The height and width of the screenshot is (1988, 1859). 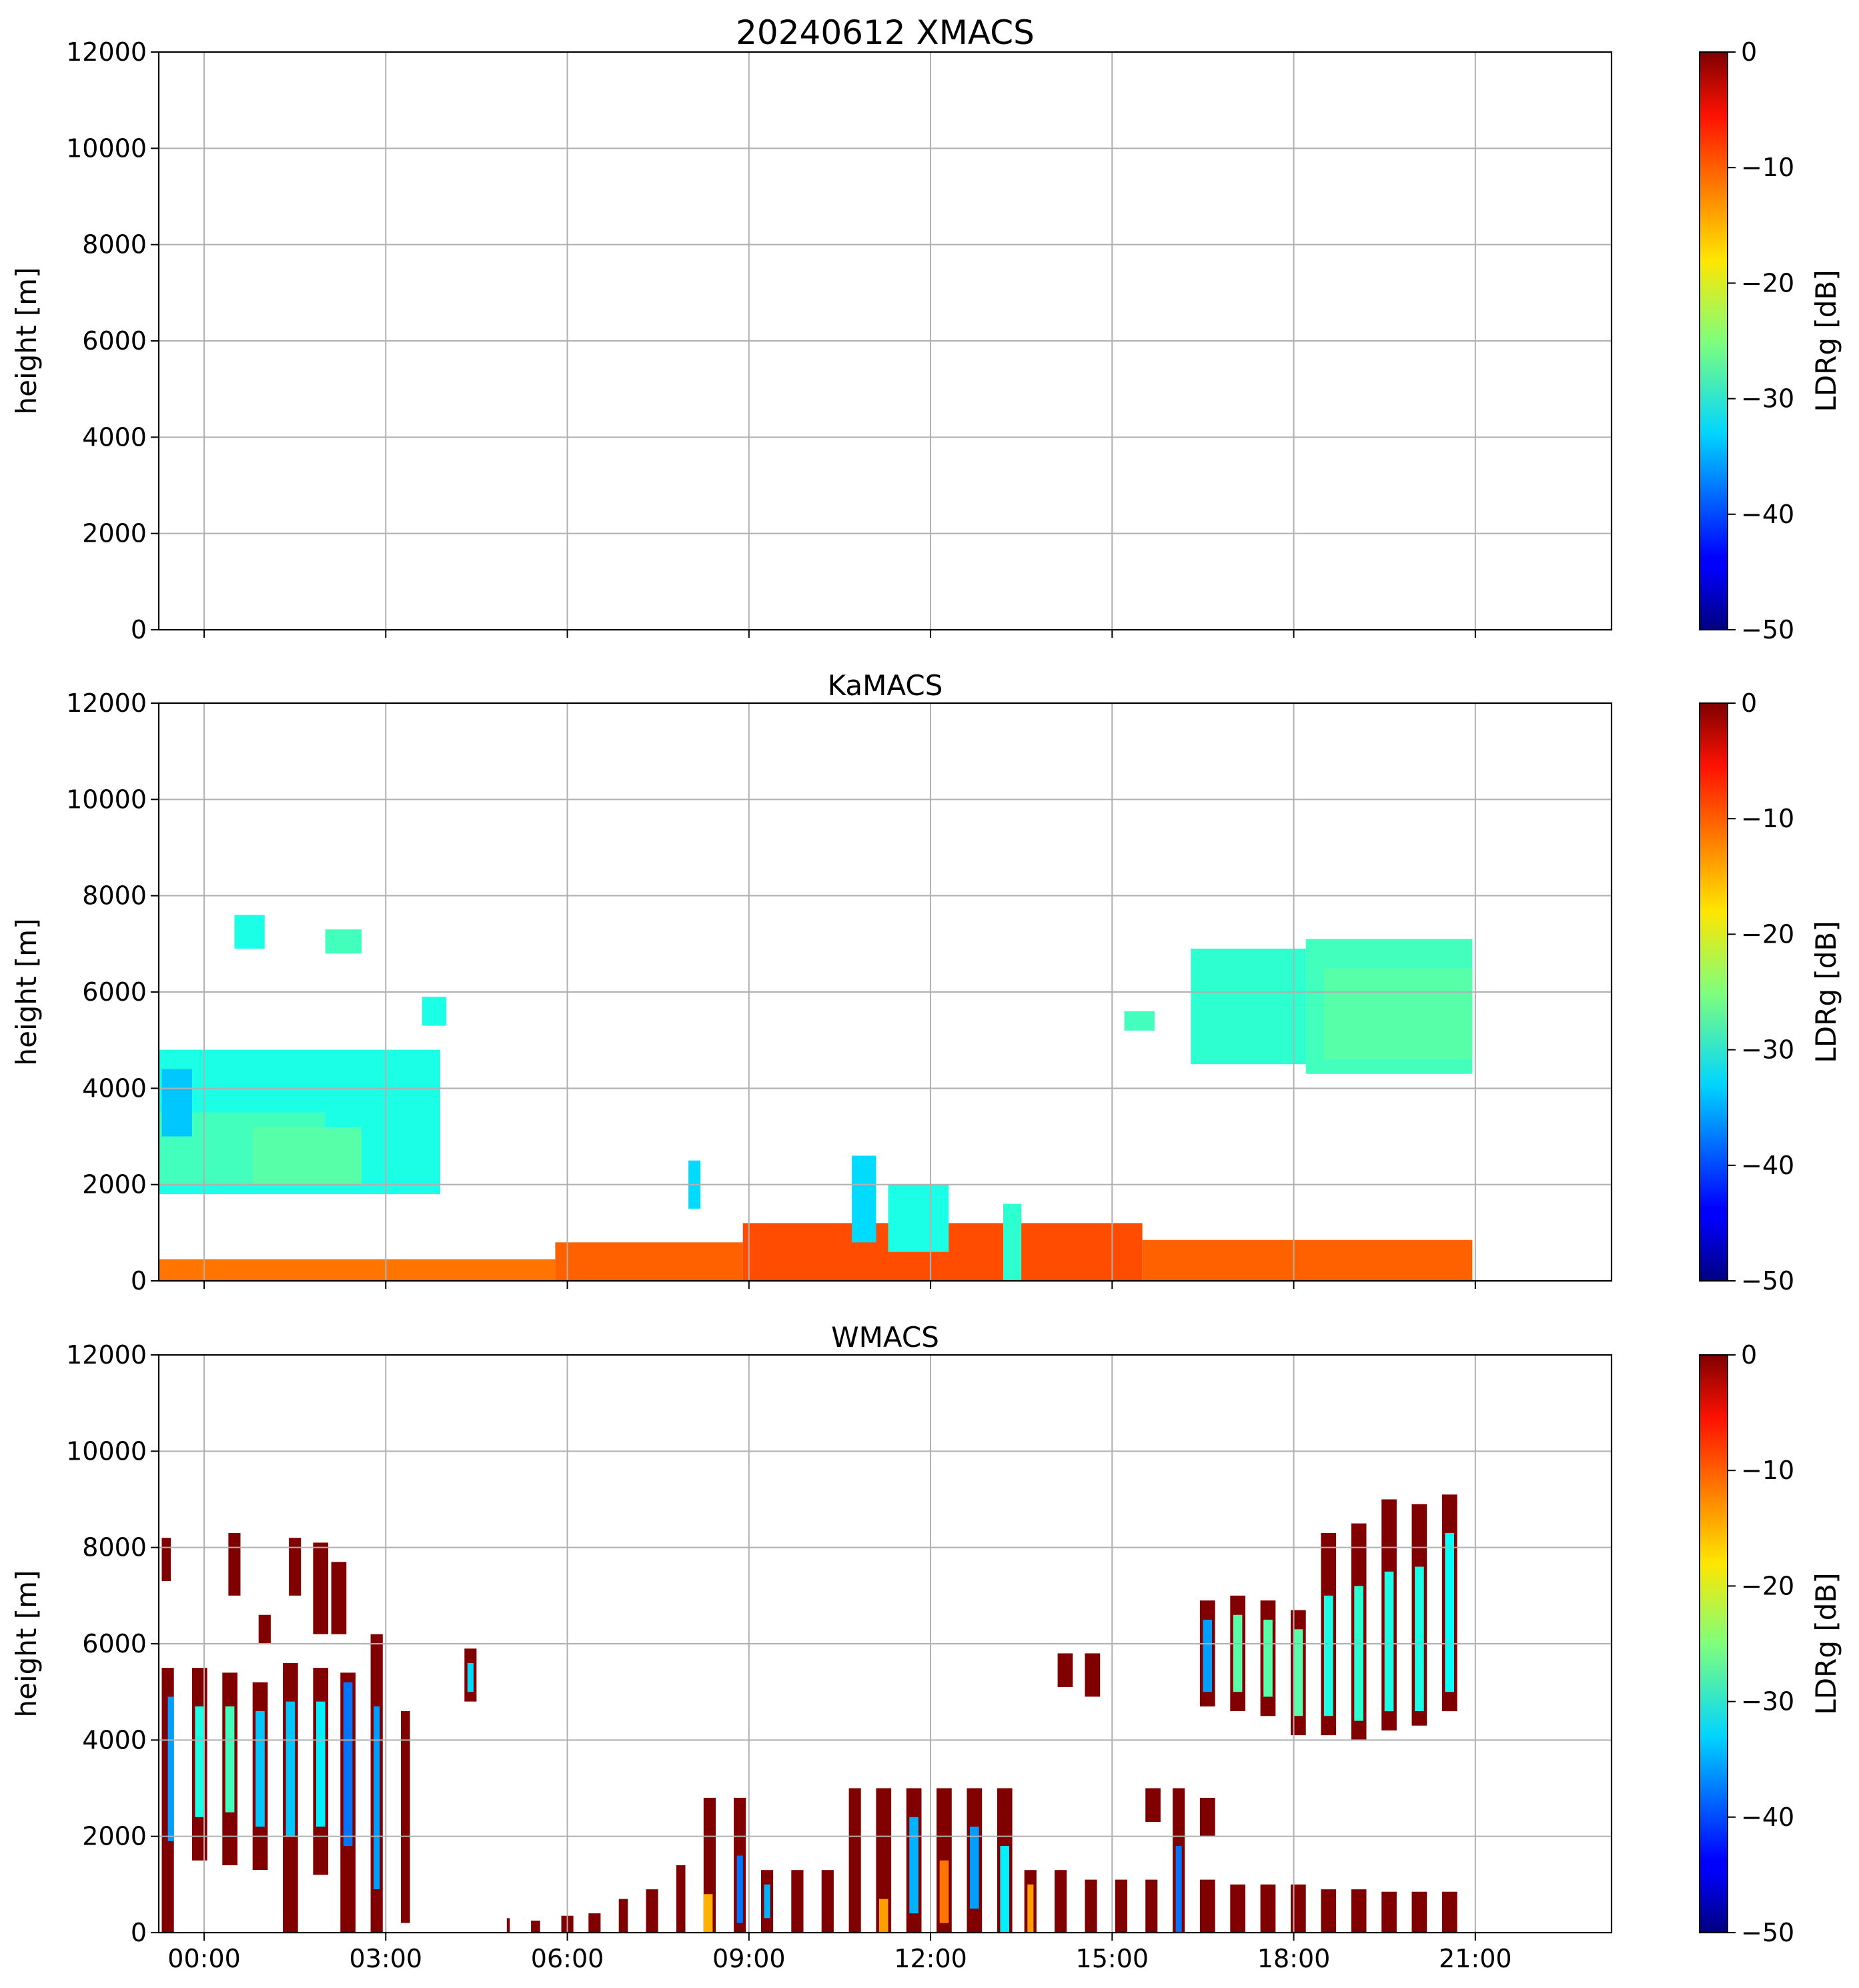 I want to click on chart-title: KaMACS, so click(x=885, y=685).